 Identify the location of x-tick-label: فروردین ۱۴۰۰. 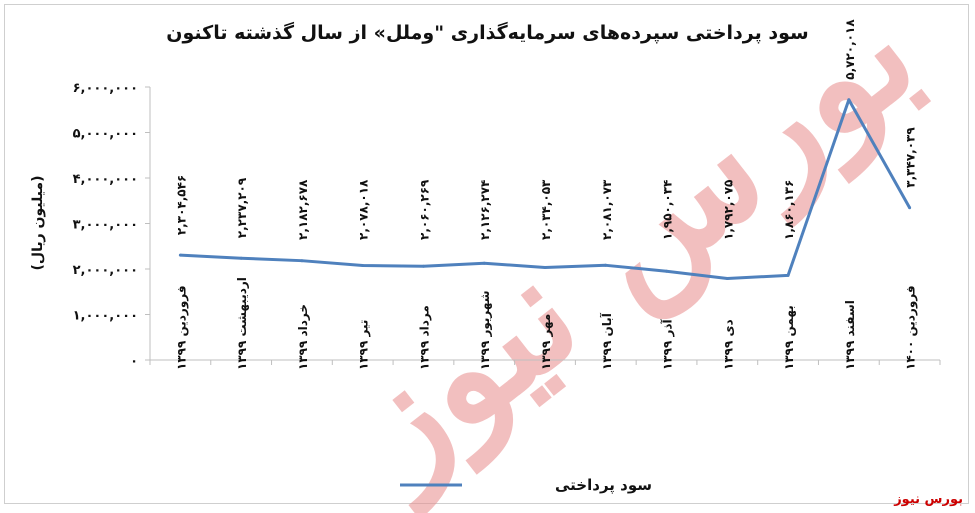
(911, 327).